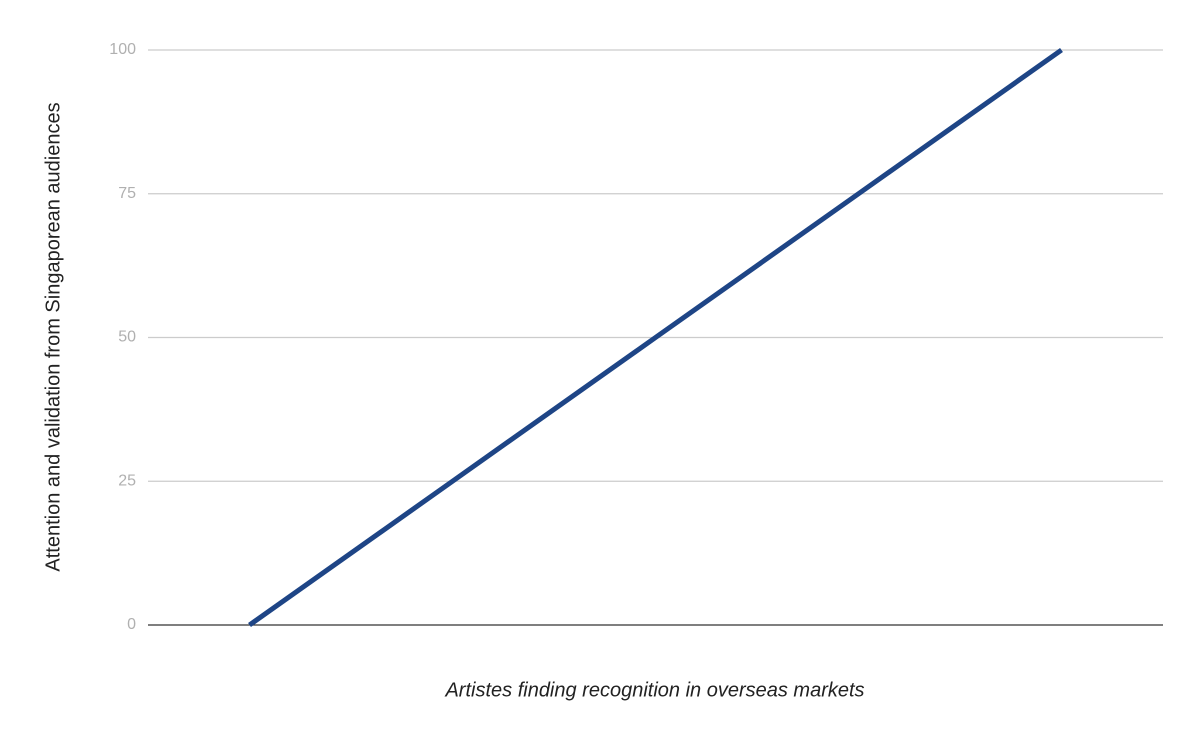 The height and width of the screenshot is (742, 1200). I want to click on y-tick-label: 0, so click(131, 624).